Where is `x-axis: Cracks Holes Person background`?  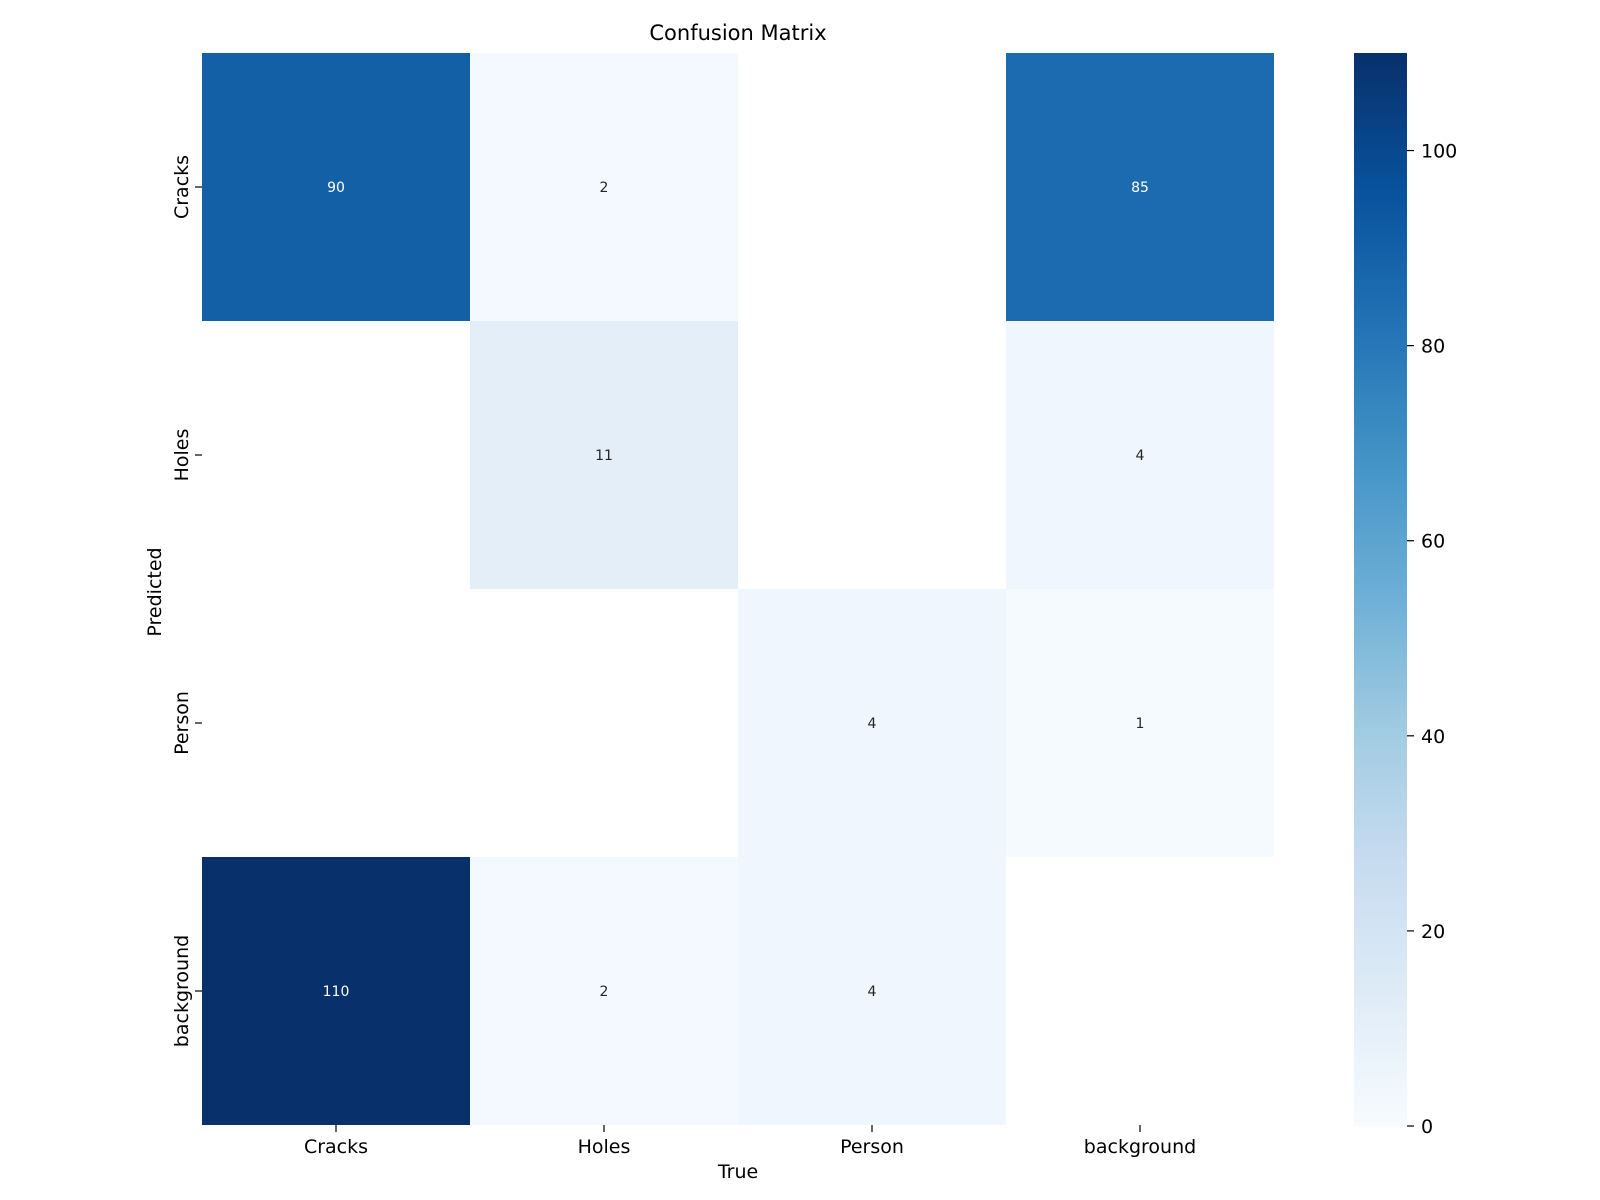
x-axis: Cracks Holes Person background is located at coordinates (750, 1141).